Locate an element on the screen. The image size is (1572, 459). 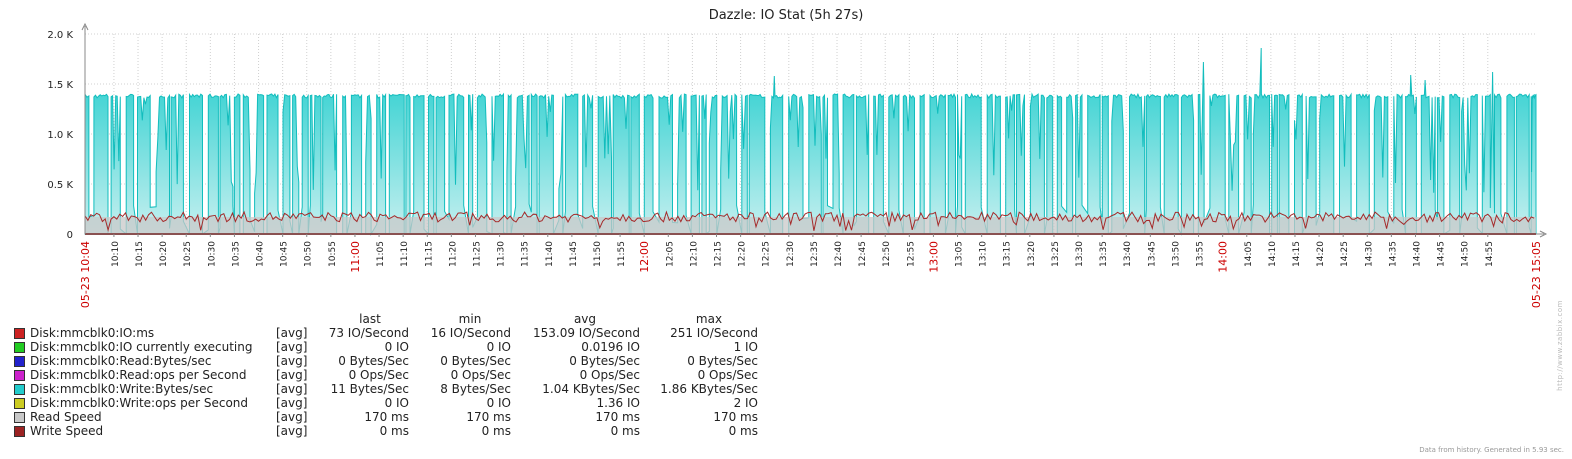
x-tick-label: 11:35 is located at coordinates (526, 254).